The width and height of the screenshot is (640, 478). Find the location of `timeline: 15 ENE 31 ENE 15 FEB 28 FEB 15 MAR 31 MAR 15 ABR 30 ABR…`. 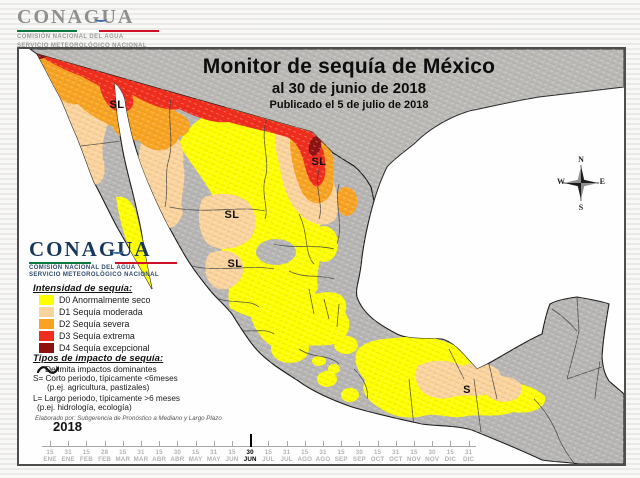

timeline: 15 ENE 31 ENE 15 FEB 28 FEB 15 MAR 31 MAR 15 ABR 30 ABR… is located at coordinates (321, 449).